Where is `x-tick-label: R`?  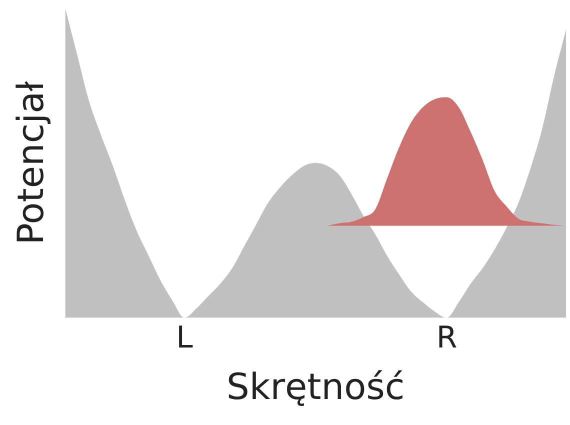
x-tick-label: R is located at coordinates (447, 338).